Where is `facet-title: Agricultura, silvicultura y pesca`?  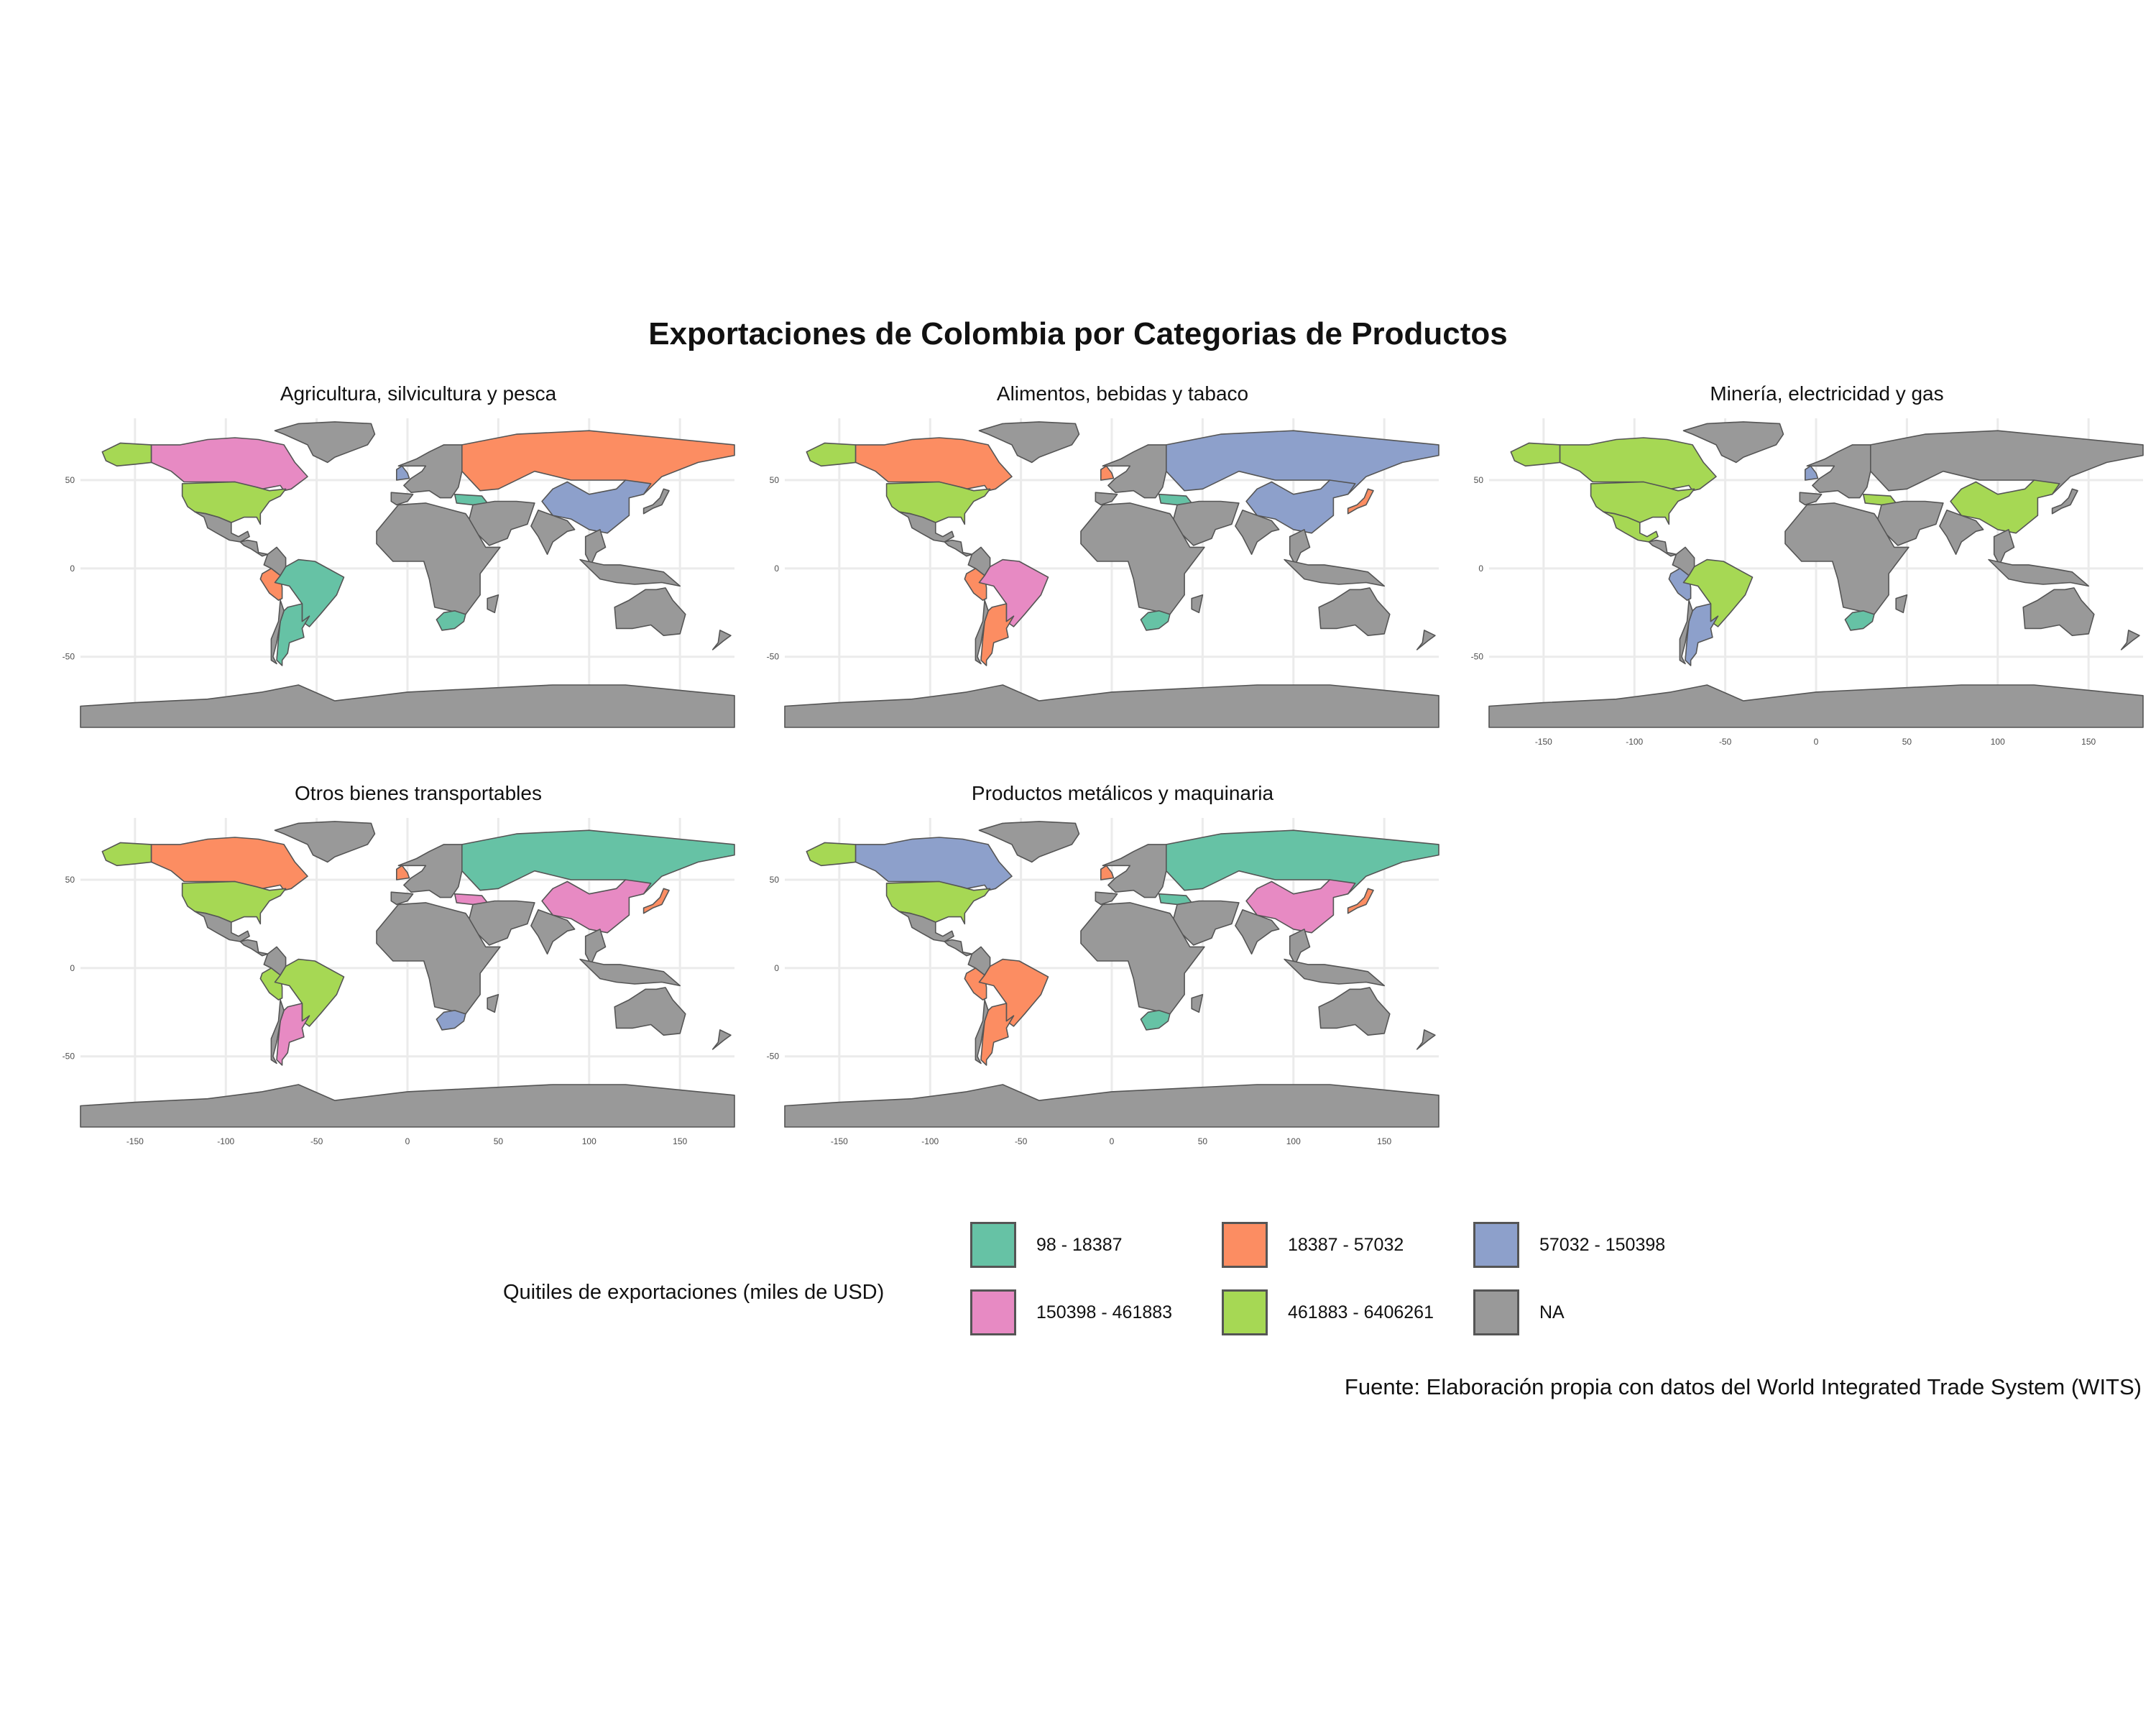 facet-title: Agricultura, silvicultura y pesca is located at coordinates (419, 393).